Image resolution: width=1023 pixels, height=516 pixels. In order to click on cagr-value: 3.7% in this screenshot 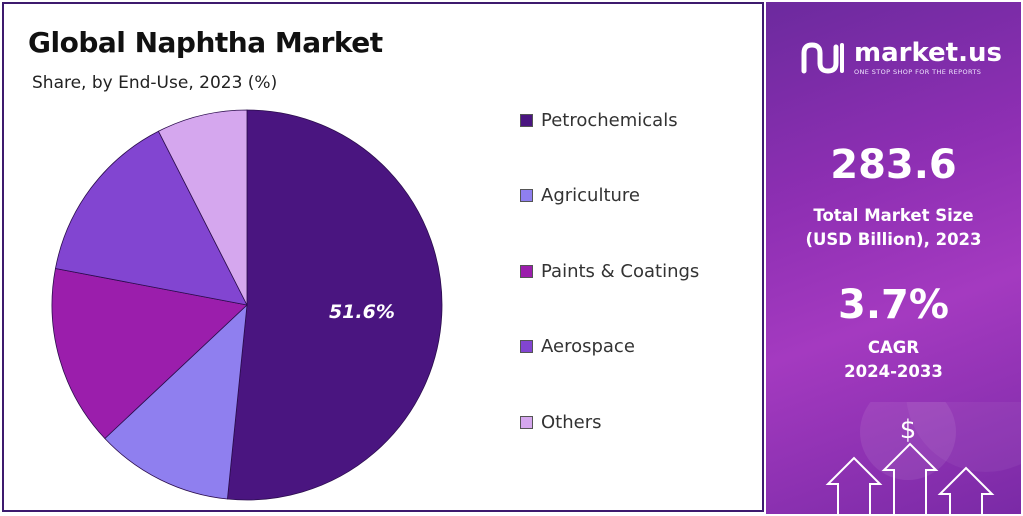, I will do `click(893, 305)`.